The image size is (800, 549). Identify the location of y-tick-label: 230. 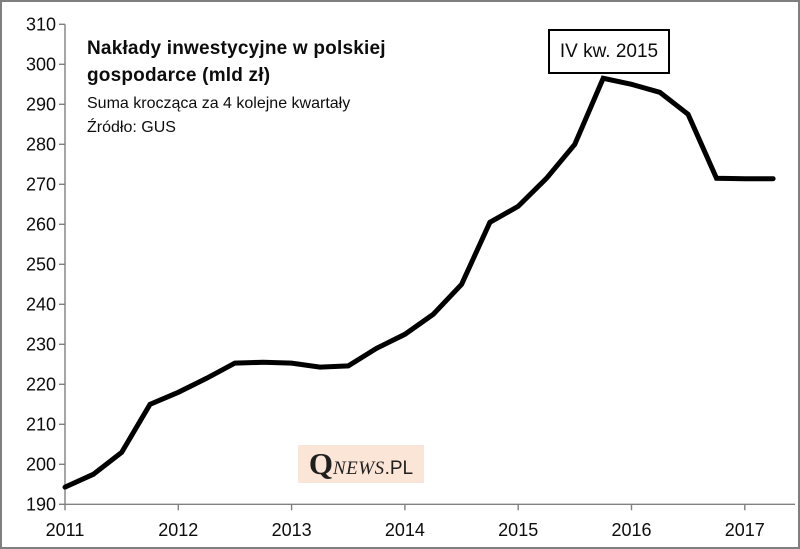
(41, 344).